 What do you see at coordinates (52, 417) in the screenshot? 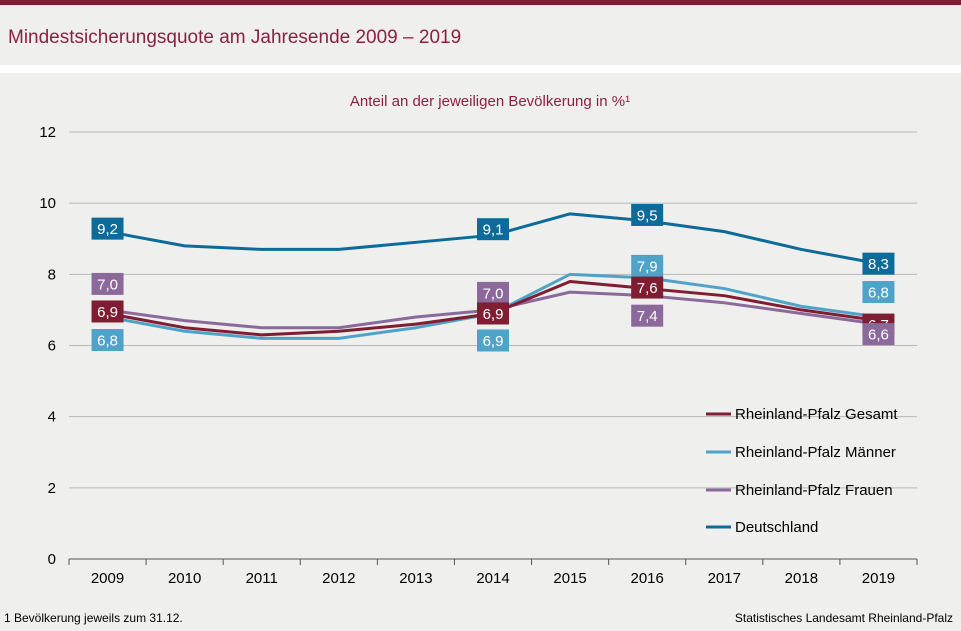
I see `y-tick-label: 4` at bounding box center [52, 417].